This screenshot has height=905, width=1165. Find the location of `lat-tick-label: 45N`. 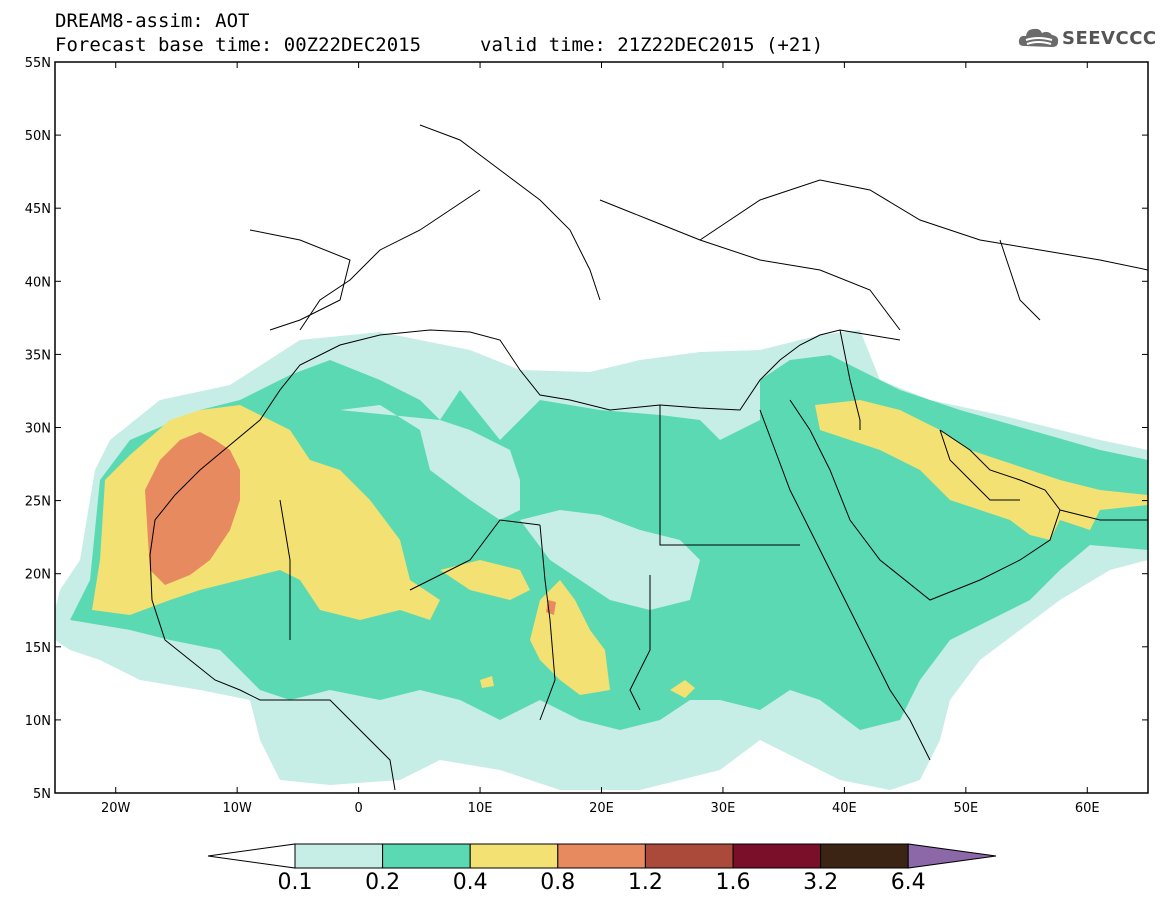

lat-tick-label: 45N is located at coordinates (38, 209).